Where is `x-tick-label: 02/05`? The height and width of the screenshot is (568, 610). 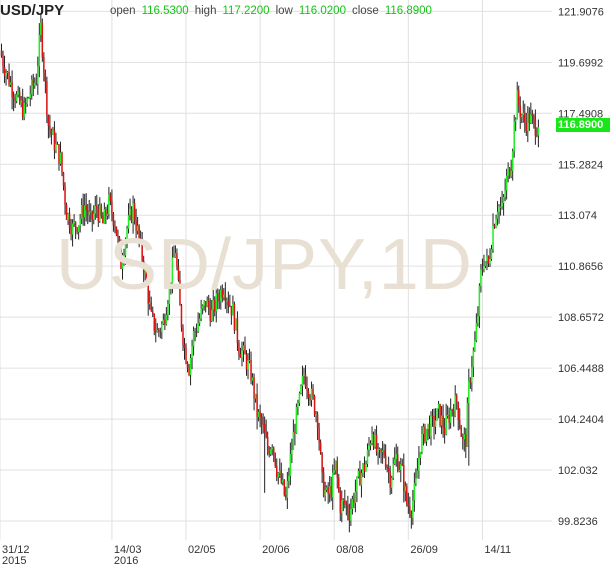
x-tick-label: 02/05 is located at coordinates (202, 550).